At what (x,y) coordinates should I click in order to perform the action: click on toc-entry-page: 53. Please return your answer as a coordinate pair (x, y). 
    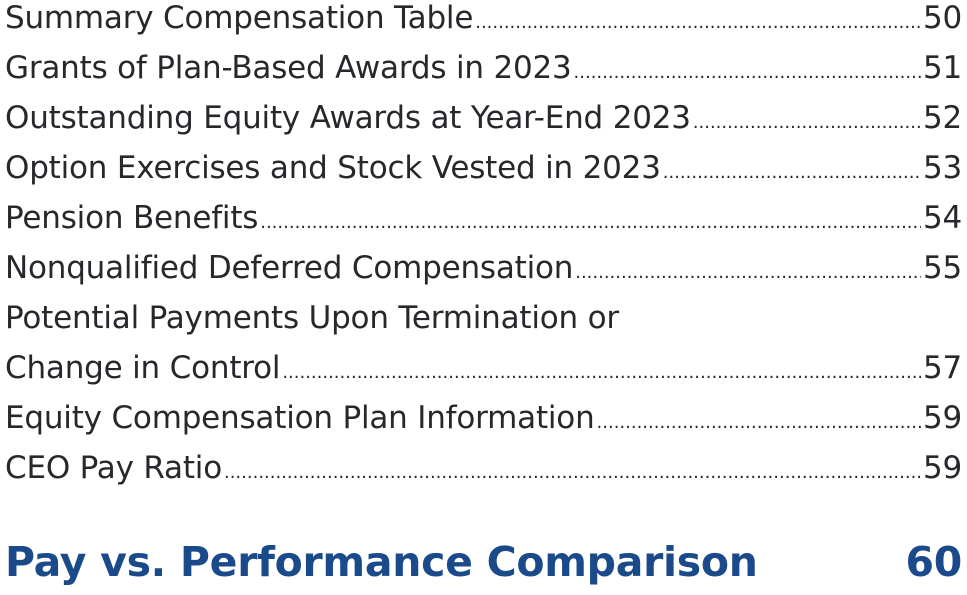
    Looking at the image, I should click on (942, 168).